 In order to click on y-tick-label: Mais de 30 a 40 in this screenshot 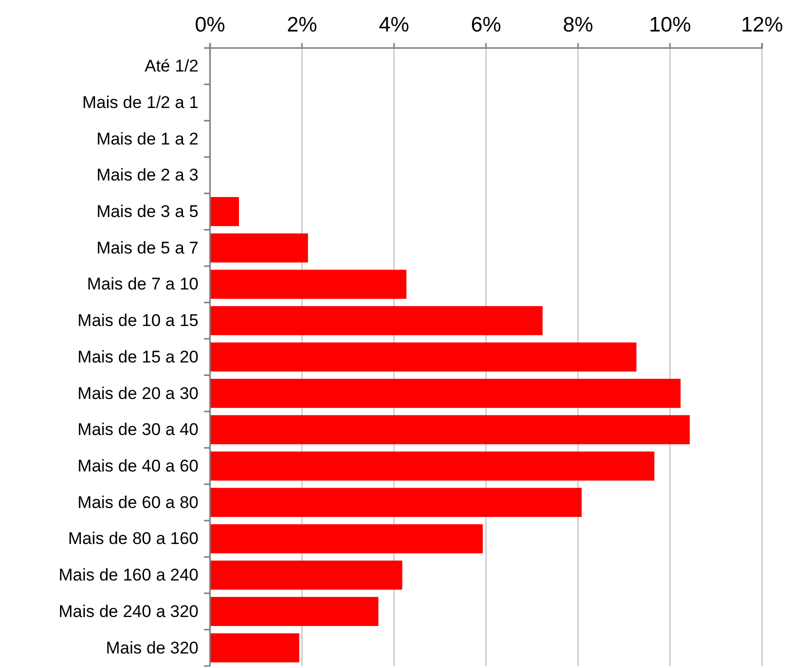, I will do `click(138, 430)`.